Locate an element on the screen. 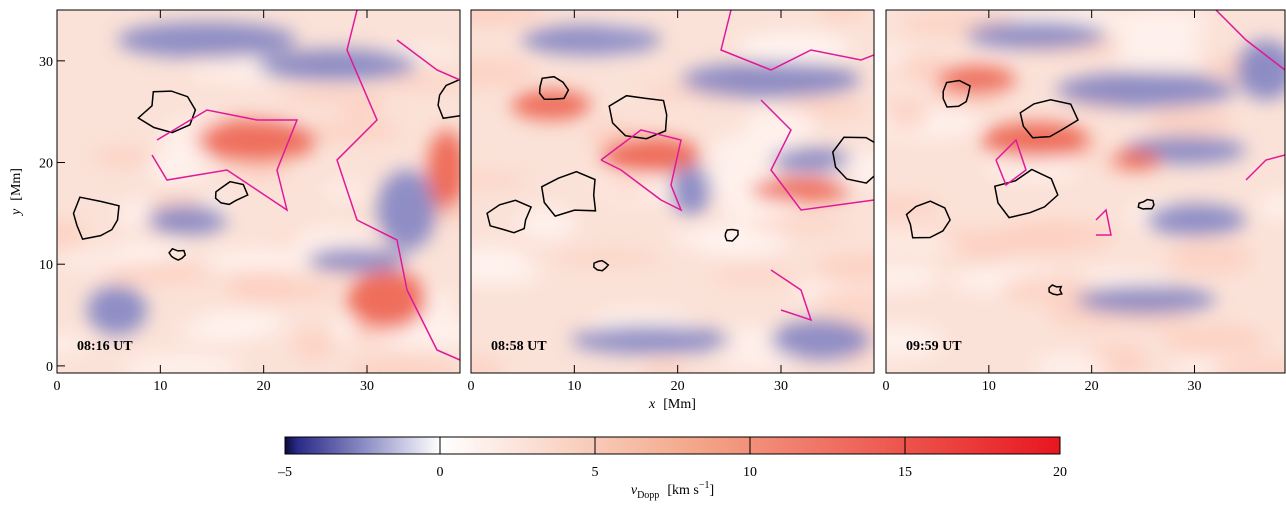 The image size is (1286, 506). y-axis-label: y [Mm] is located at coordinates (16, 192).